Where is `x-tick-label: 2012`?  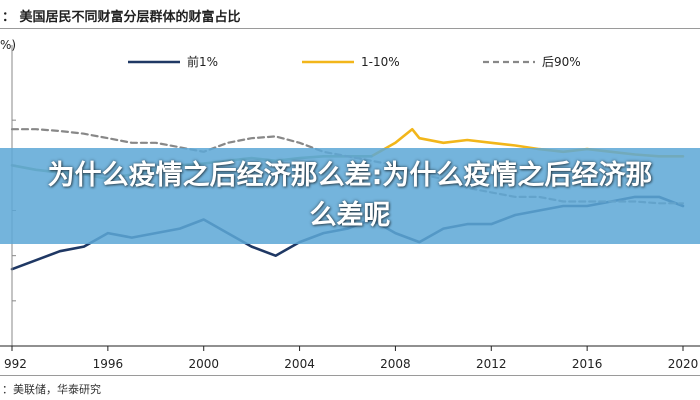
x-tick-label: 2012 is located at coordinates (491, 364).